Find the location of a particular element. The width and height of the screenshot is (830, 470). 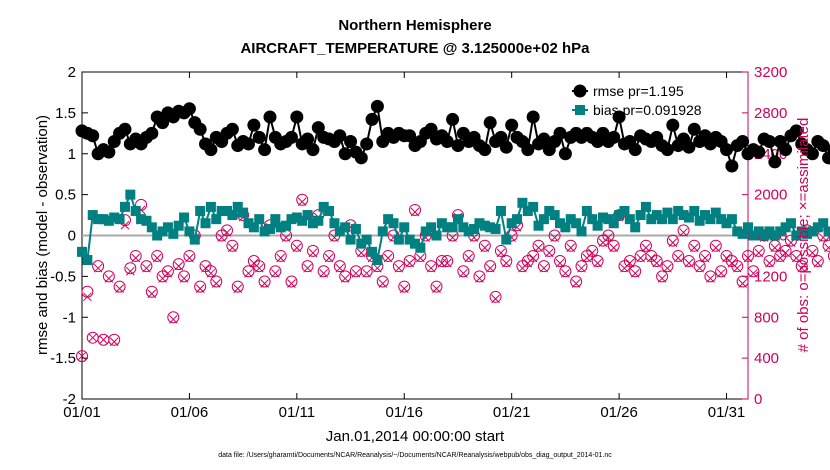

x-tick-label: 01/16 is located at coordinates (404, 412).